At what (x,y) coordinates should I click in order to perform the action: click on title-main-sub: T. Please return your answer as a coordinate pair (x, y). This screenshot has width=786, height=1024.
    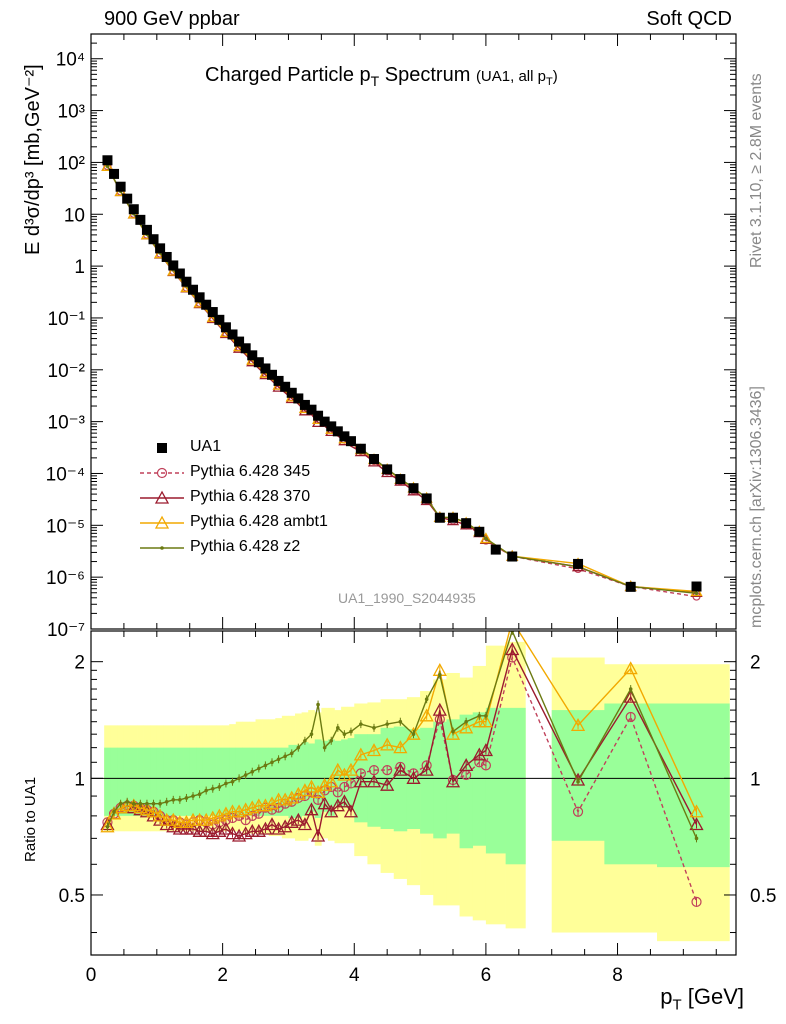
    Looking at the image, I should click on (375, 81).